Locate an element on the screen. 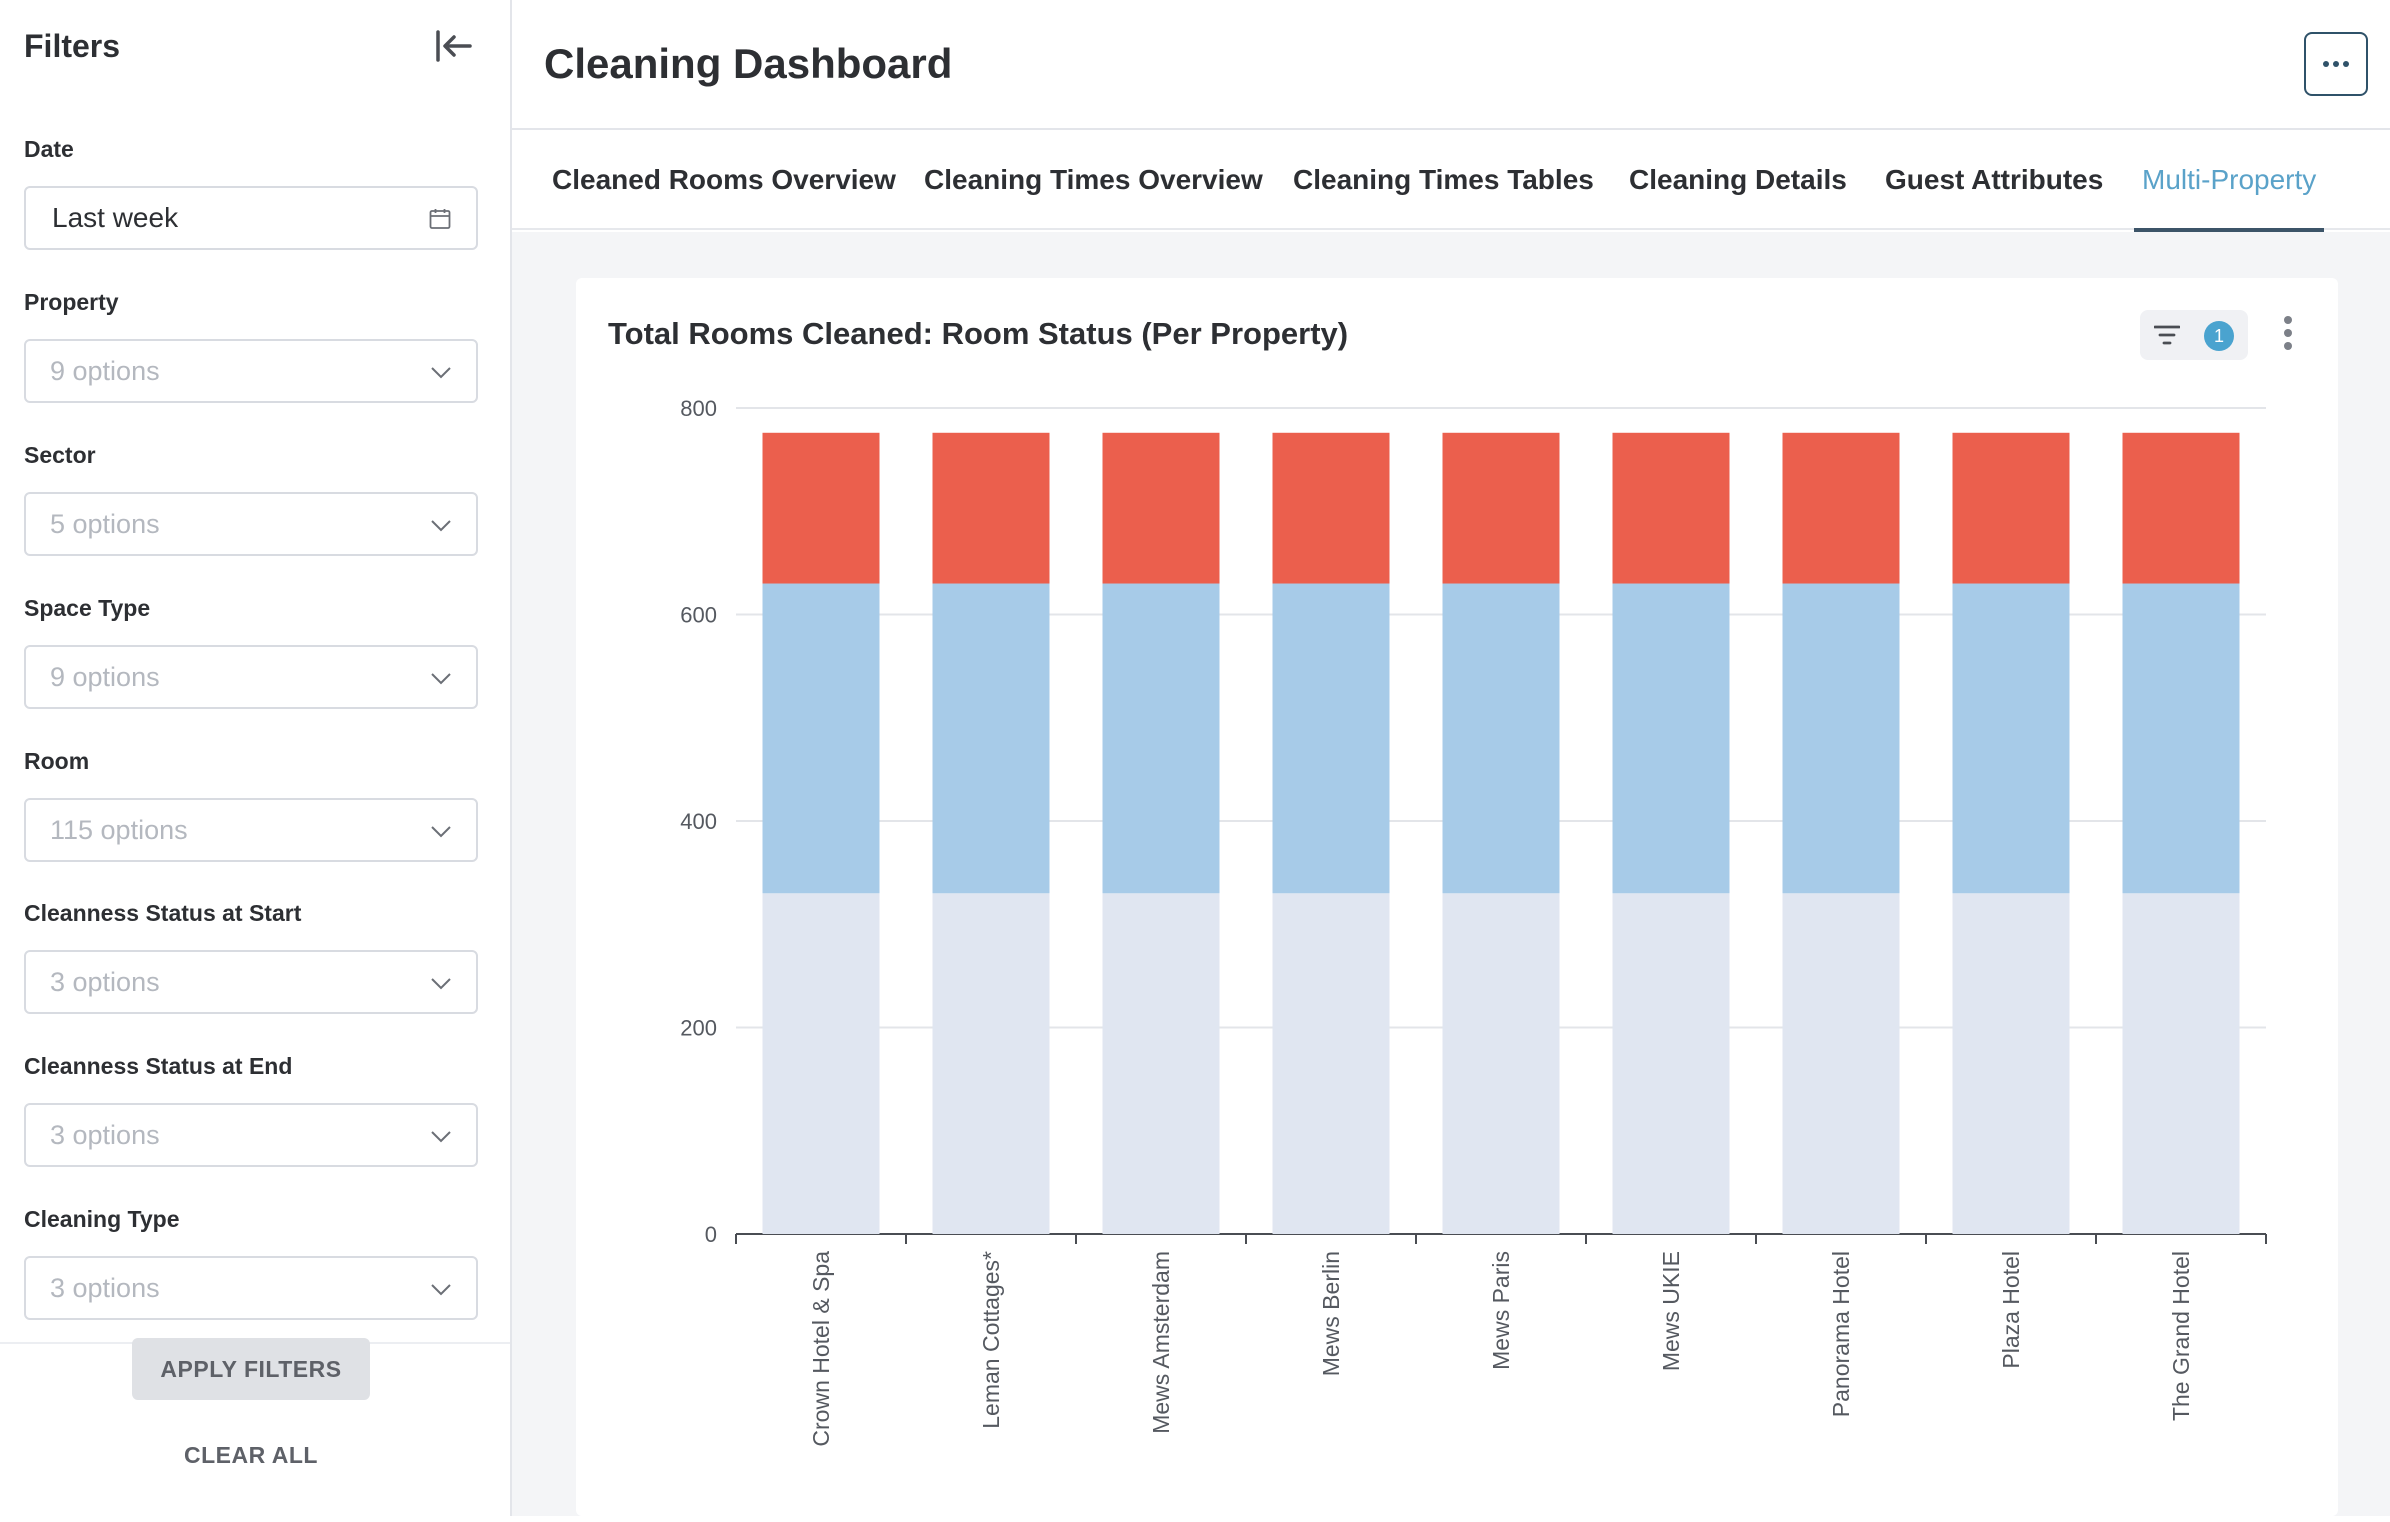  cleanness-end-select: 3 options is located at coordinates (251, 1135).